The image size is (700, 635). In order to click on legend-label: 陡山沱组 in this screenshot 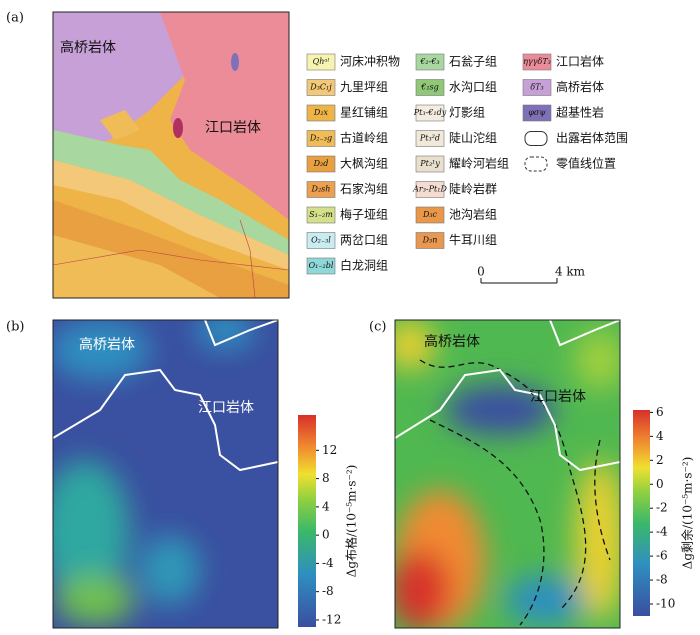, I will do `click(473, 137)`.